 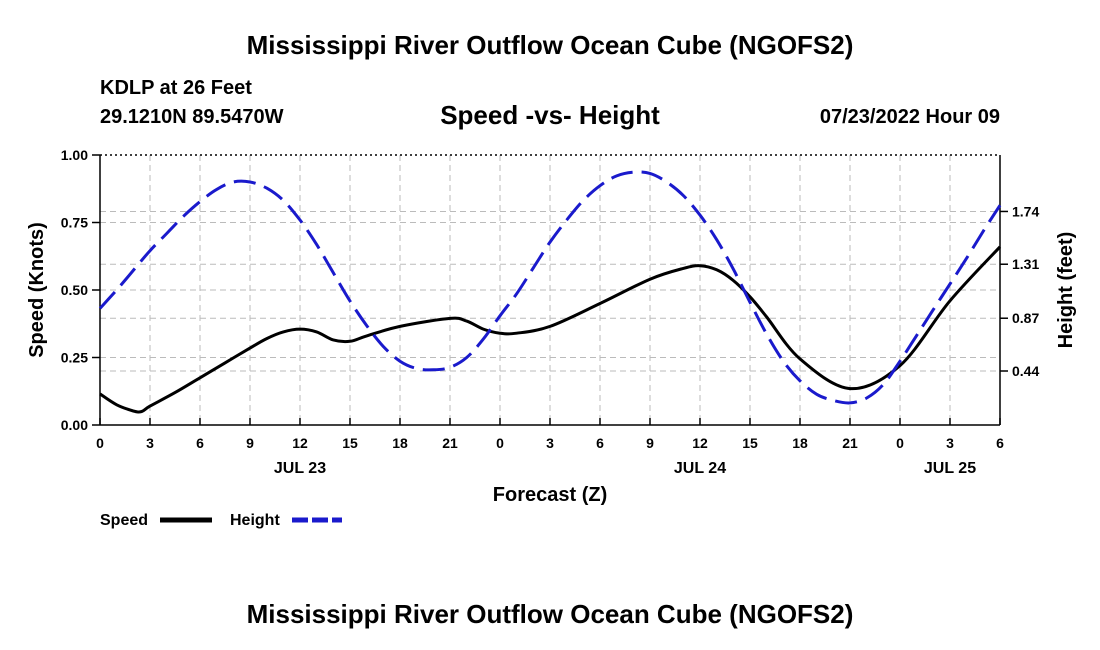 What do you see at coordinates (124, 520) in the screenshot?
I see `legend-speed-label: Speed` at bounding box center [124, 520].